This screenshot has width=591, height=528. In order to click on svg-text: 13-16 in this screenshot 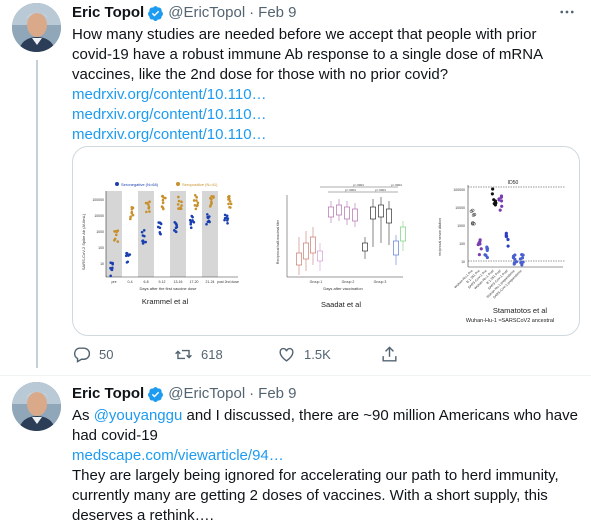, I will do `click(178, 282)`.